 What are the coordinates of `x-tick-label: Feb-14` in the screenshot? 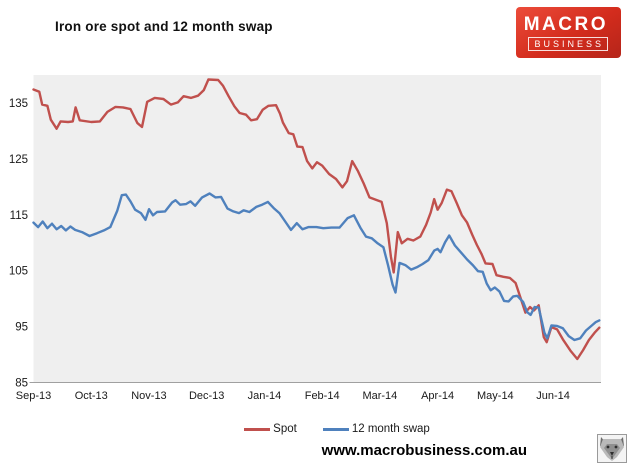 It's located at (322, 396).